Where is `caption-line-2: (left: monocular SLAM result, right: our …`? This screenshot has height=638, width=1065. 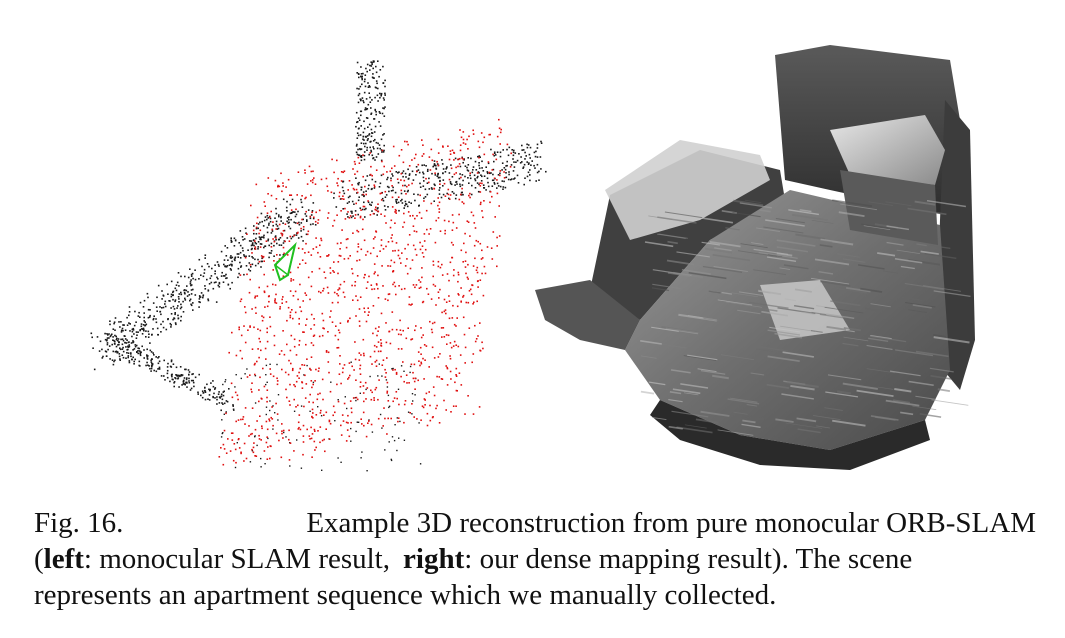 caption-line-2: (left: monocular SLAM result, right: our … is located at coordinates (535, 559).